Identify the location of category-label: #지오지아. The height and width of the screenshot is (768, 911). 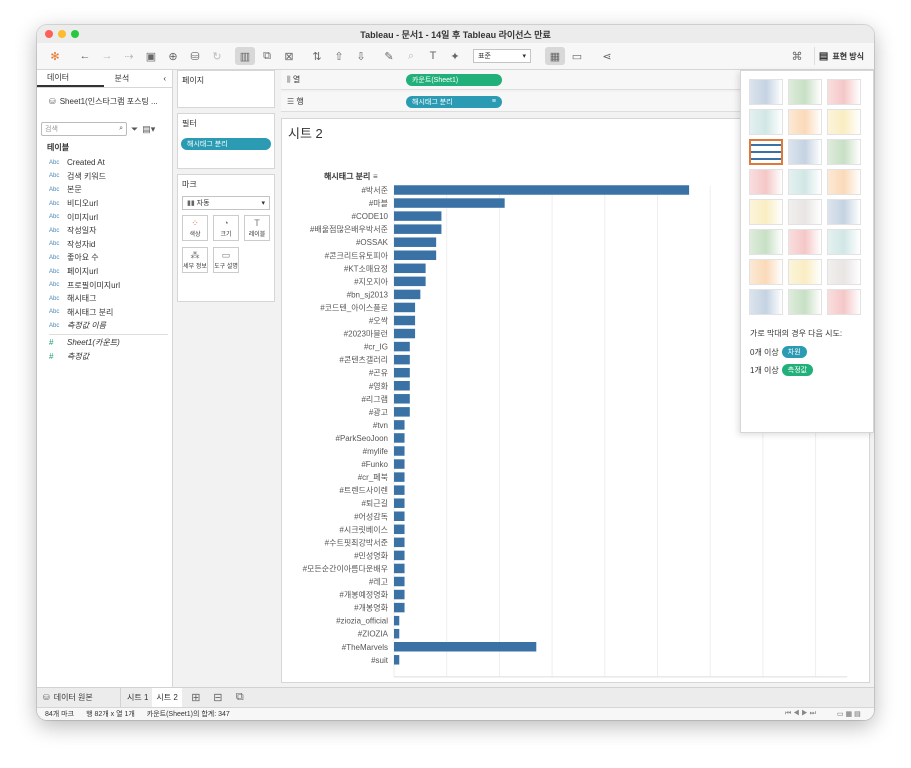
(371, 281).